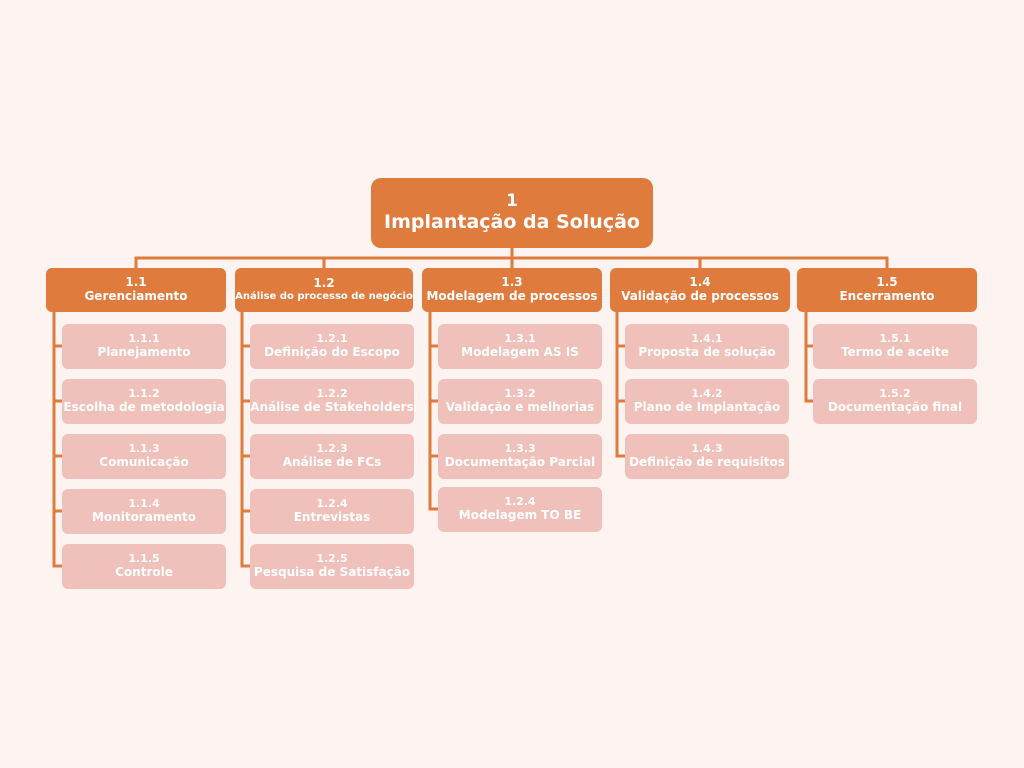  What do you see at coordinates (144, 339) in the screenshot?
I see `task-number: 1.1.1` at bounding box center [144, 339].